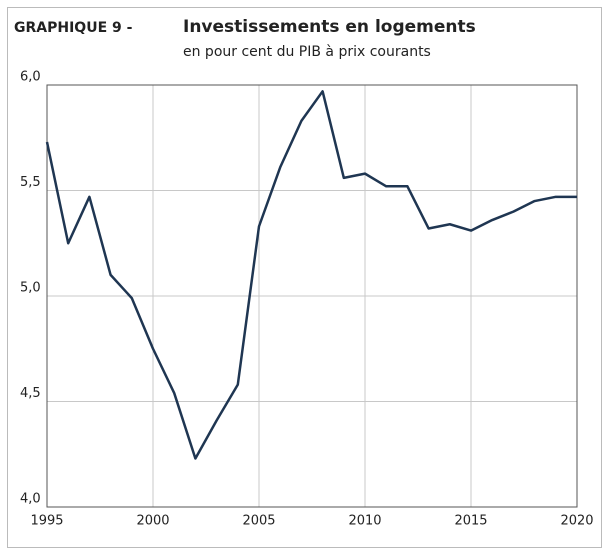 Image resolution: width=609 pixels, height=550 pixels. What do you see at coordinates (258, 521) in the screenshot?
I see `x-tick-label: 2005` at bounding box center [258, 521].